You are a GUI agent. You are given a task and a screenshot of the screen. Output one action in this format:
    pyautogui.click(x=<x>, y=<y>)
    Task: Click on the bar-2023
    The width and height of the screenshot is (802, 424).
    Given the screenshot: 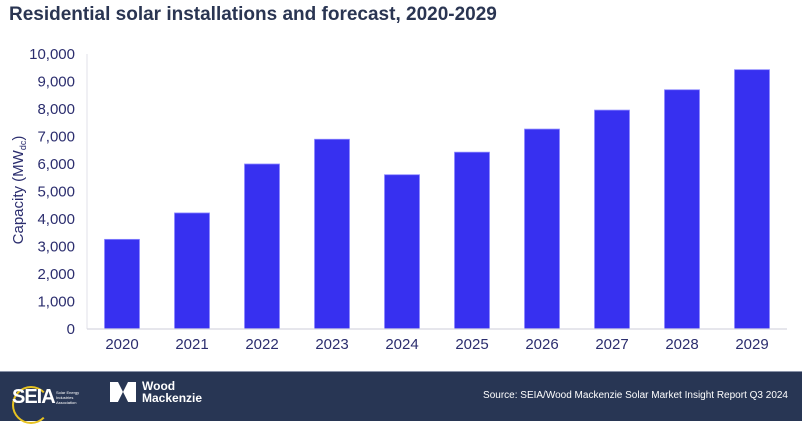 What is the action you would take?
    pyautogui.click(x=332, y=234)
    